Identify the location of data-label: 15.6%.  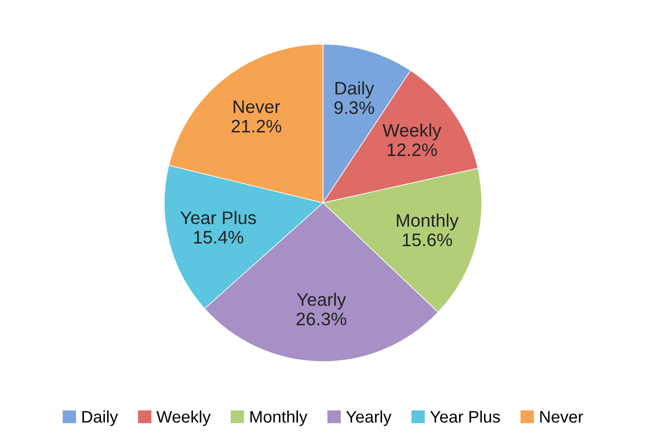
(427, 239).